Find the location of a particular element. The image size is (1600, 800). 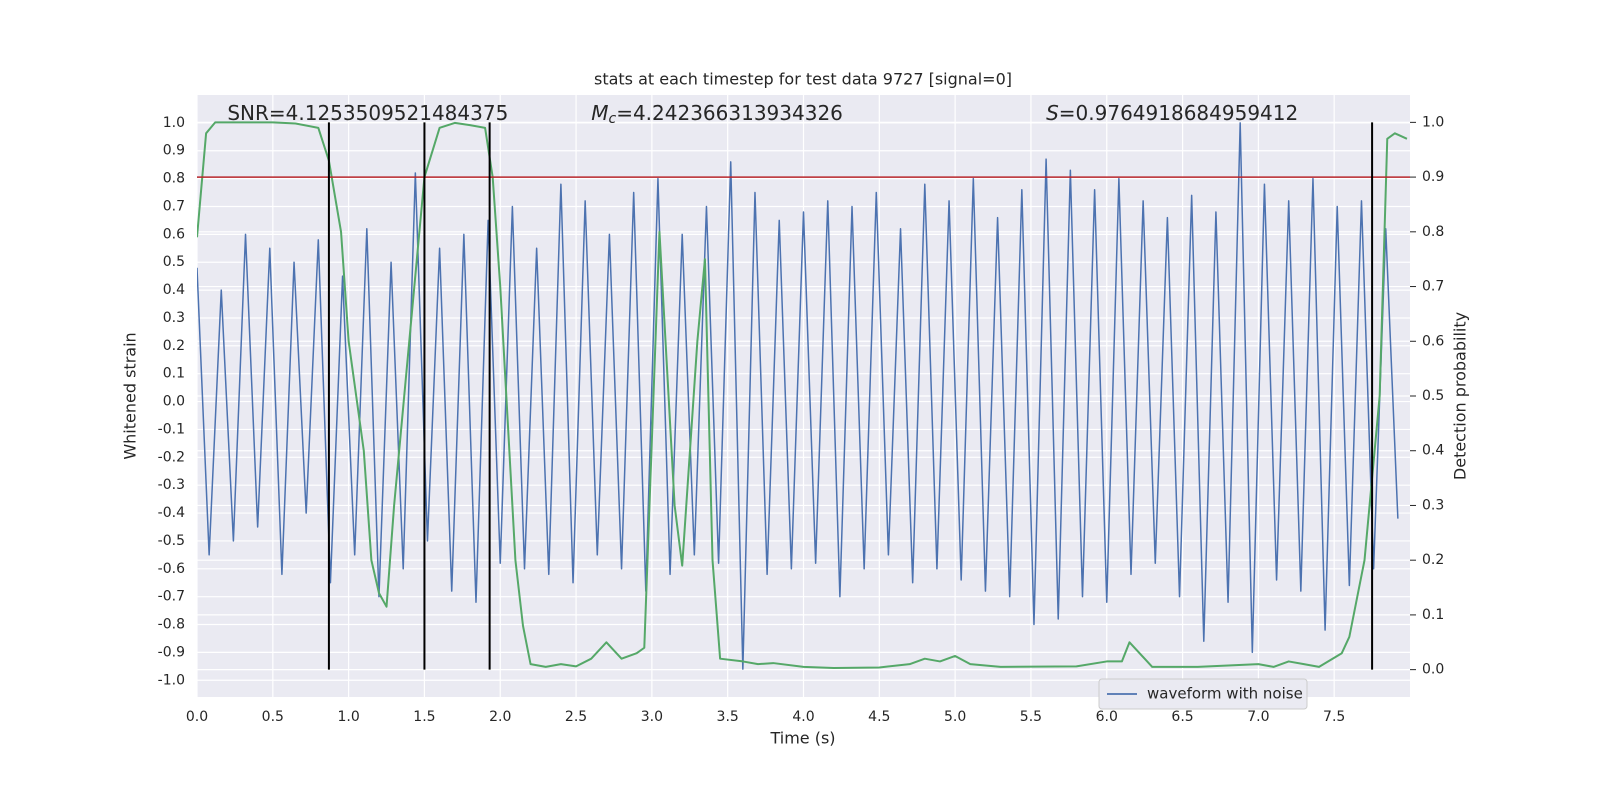

annotation: S=0.9764918684959412 is located at coordinates (1172, 113).